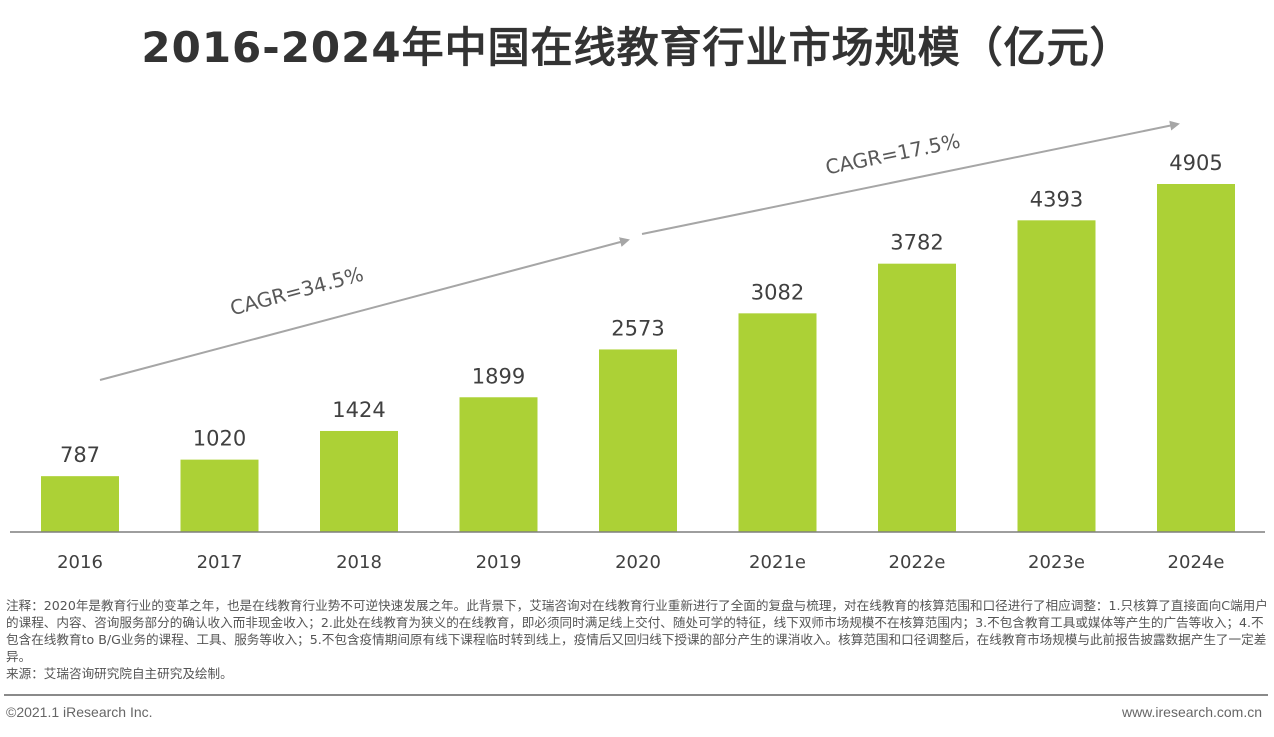 Image resolution: width=1274 pixels, height=737 pixels. I want to click on source-text: 来源：艾瑞咨询研究院自主研究及绘制。, so click(119, 673).